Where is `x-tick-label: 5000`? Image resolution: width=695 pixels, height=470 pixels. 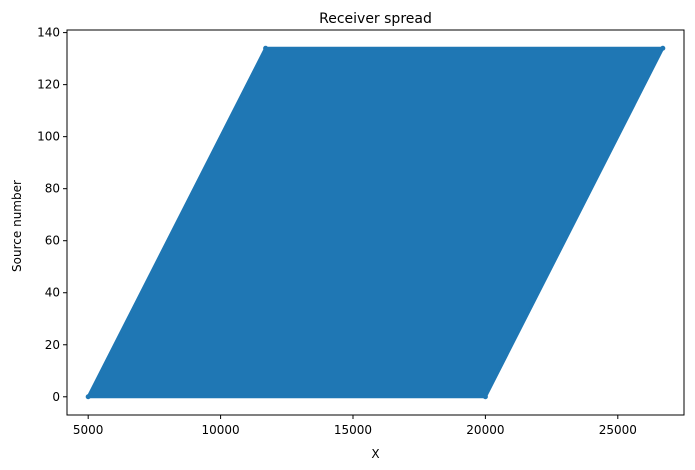 x-tick-label: 5000 is located at coordinates (88, 430).